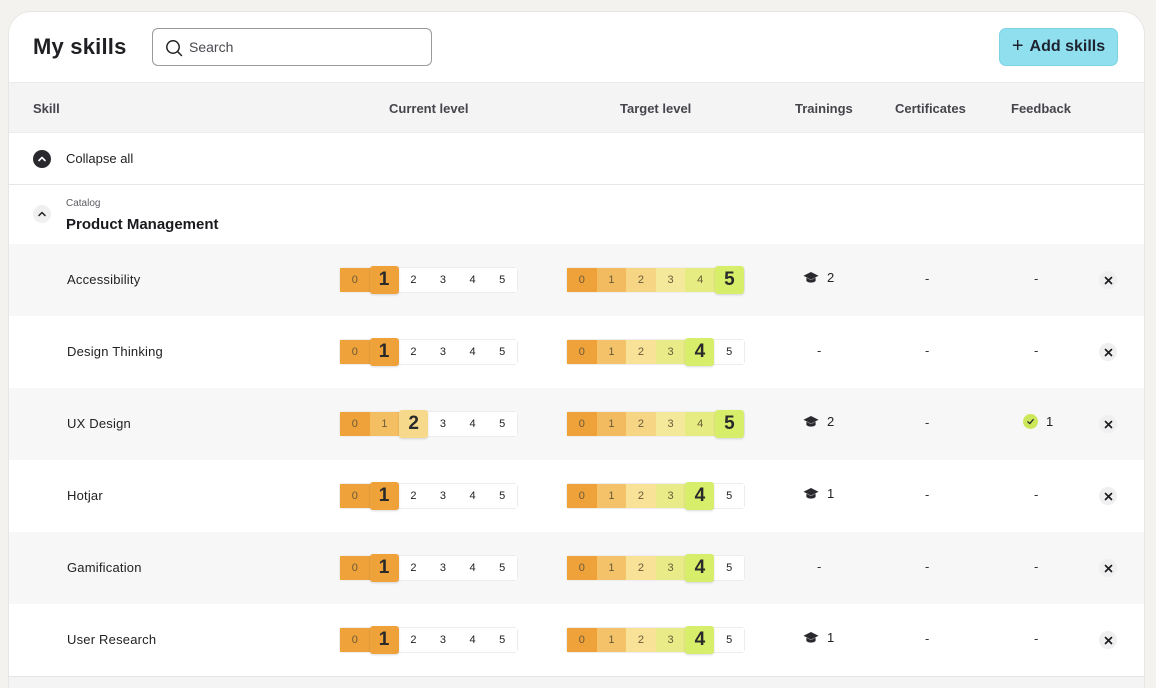 This screenshot has width=1156, height=688. I want to click on table-row: Hotjar 0 1 2 3 4 5 0 1 2 3 4 5 1- -, so click(576, 496).